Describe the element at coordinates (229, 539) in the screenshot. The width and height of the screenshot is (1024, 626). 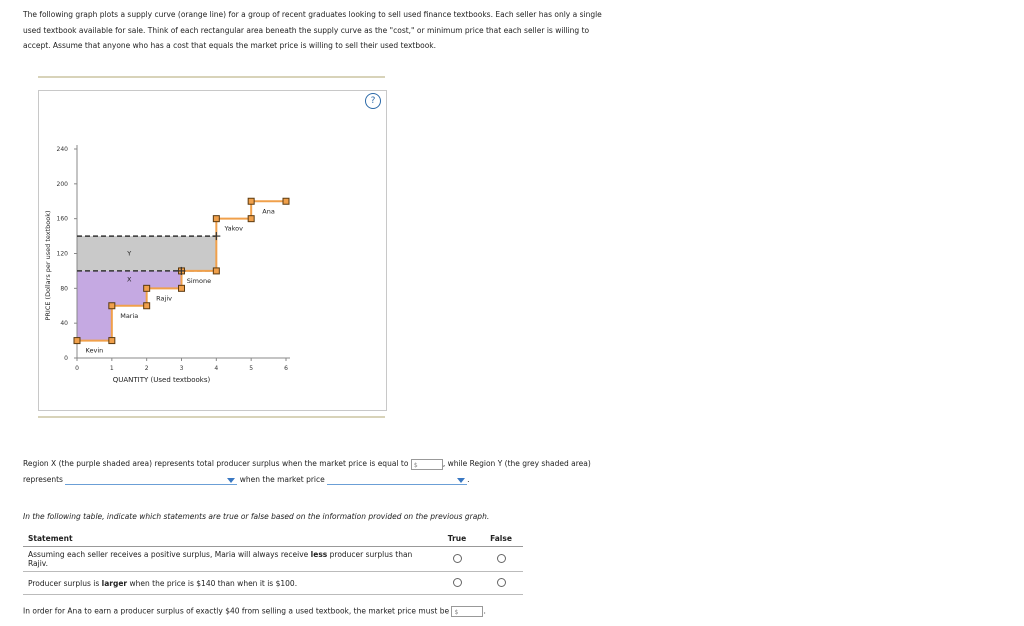
I see `statement-header: Statement` at that location.